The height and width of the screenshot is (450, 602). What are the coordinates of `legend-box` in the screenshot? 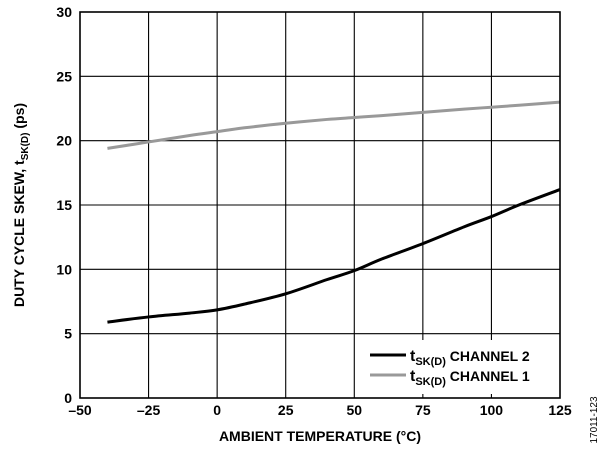 It's located at (460, 367).